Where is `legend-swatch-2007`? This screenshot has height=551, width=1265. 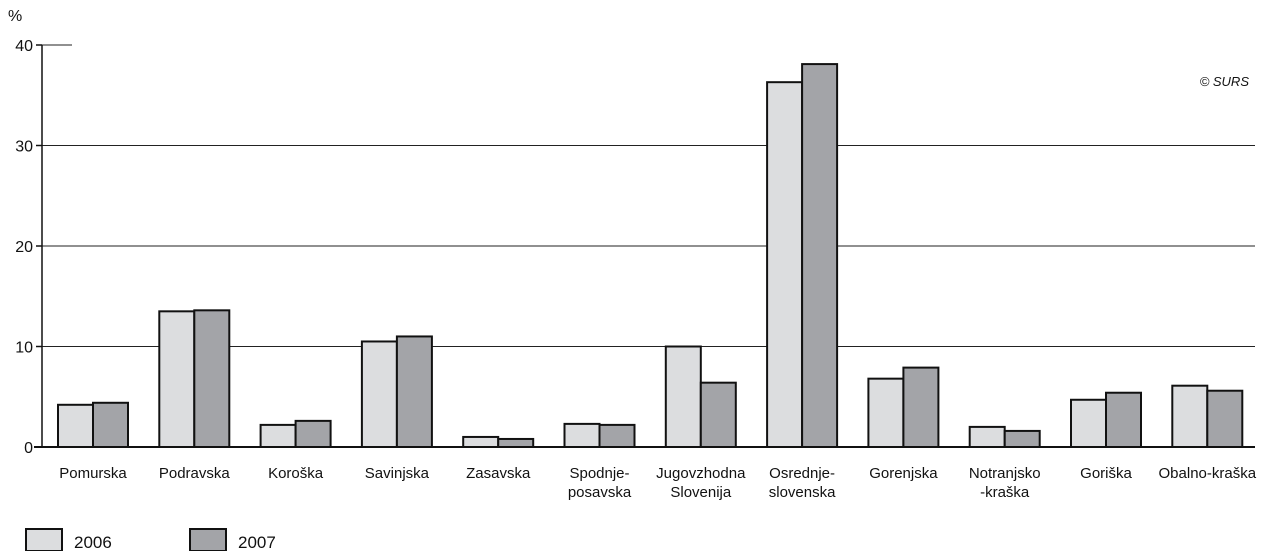 legend-swatch-2007 is located at coordinates (208, 539).